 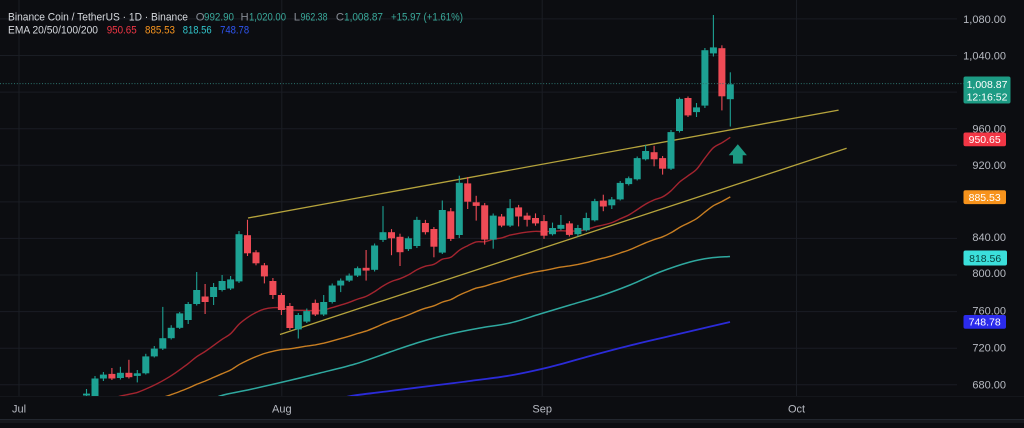 I want to click on svg-text: 1,080.00, so click(x=984, y=20).